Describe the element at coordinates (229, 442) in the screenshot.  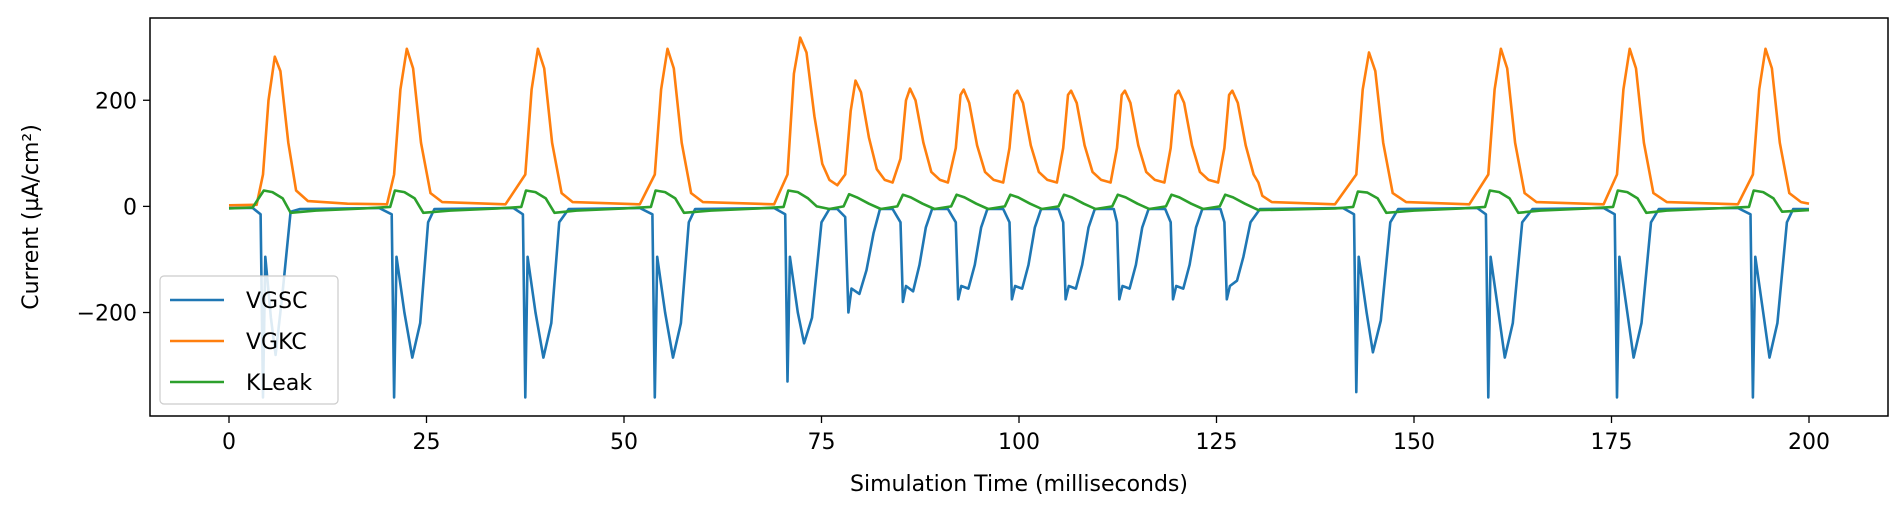
I see `x-tick-label: 0` at that location.